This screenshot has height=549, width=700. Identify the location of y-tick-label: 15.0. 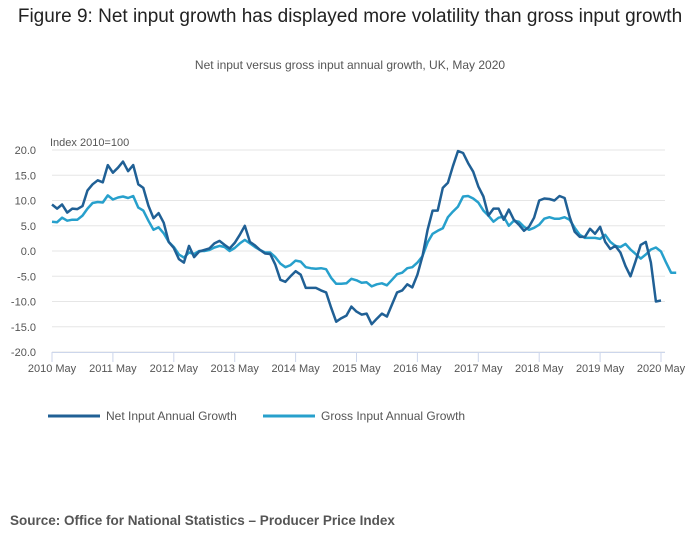
(25, 176).